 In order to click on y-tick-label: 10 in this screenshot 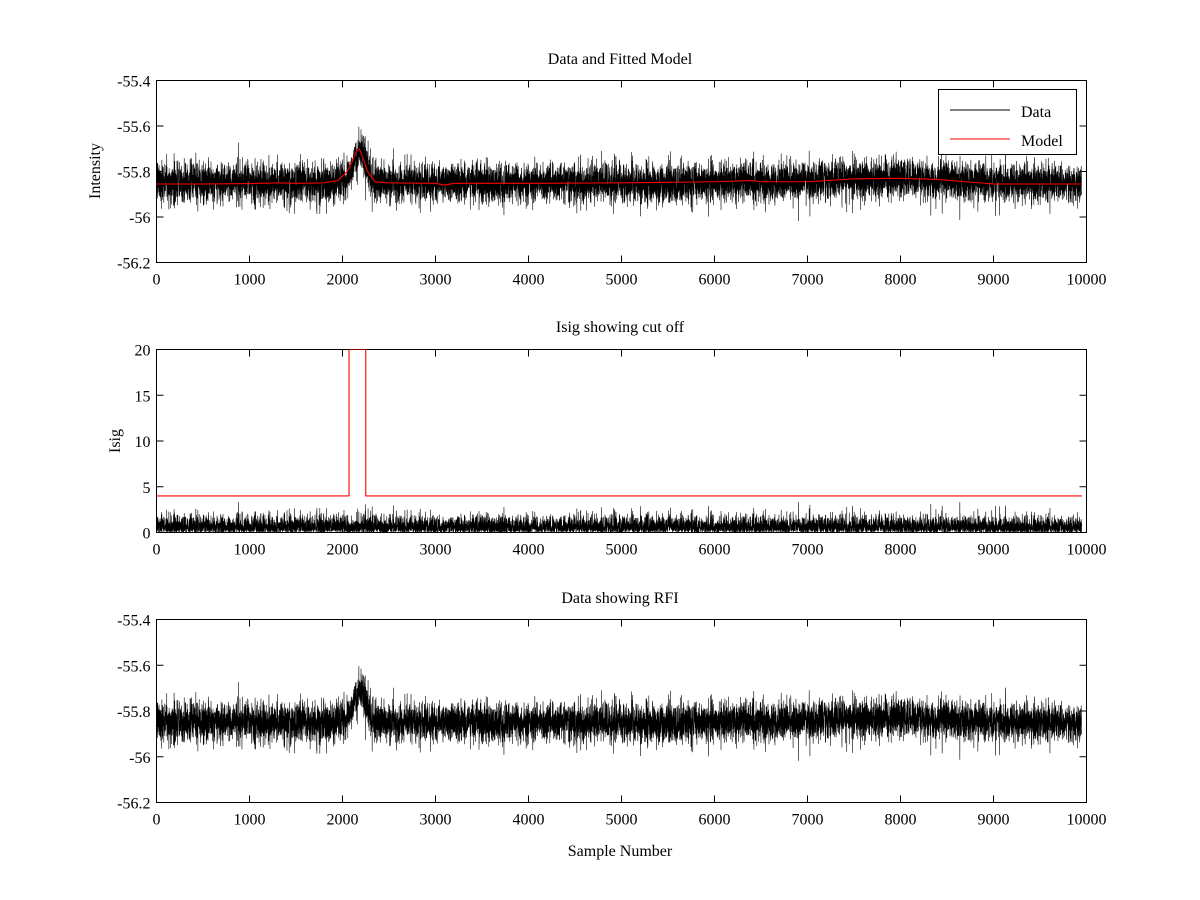, I will do `click(143, 442)`.